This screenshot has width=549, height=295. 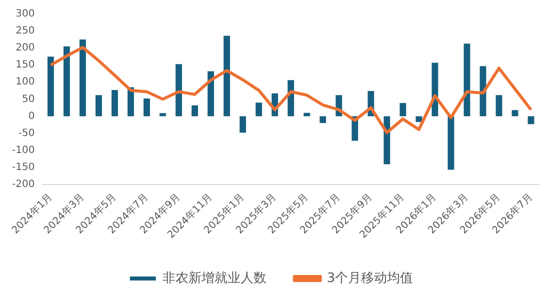 What do you see at coordinates (25, 82) in the screenshot?
I see `y-tick-label: 100` at bounding box center [25, 82].